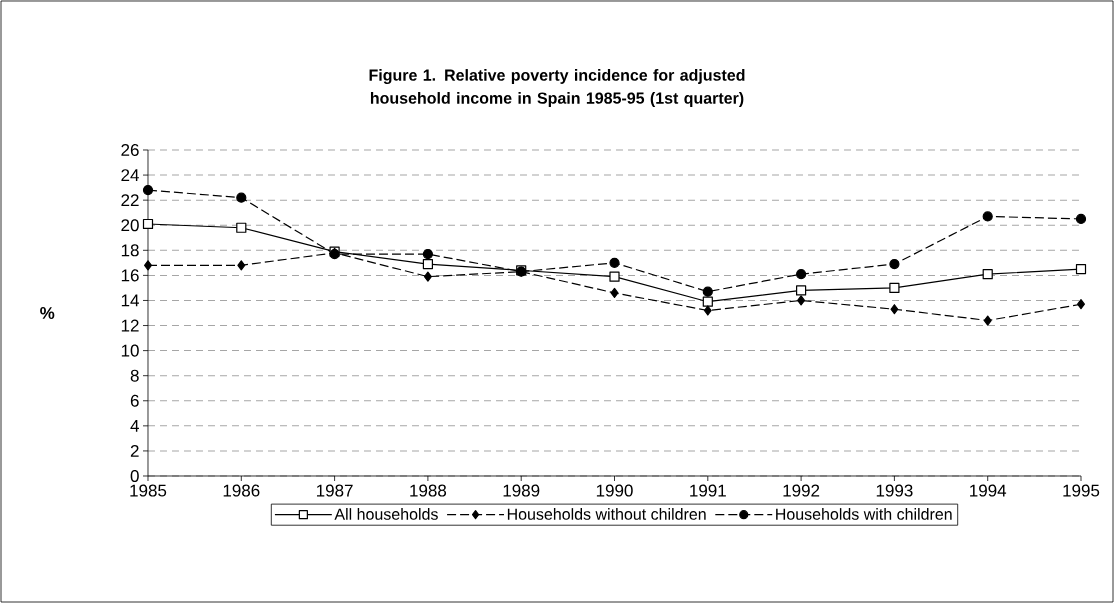  Describe the element at coordinates (130, 250) in the screenshot. I see `y-tick-label: 18` at that location.